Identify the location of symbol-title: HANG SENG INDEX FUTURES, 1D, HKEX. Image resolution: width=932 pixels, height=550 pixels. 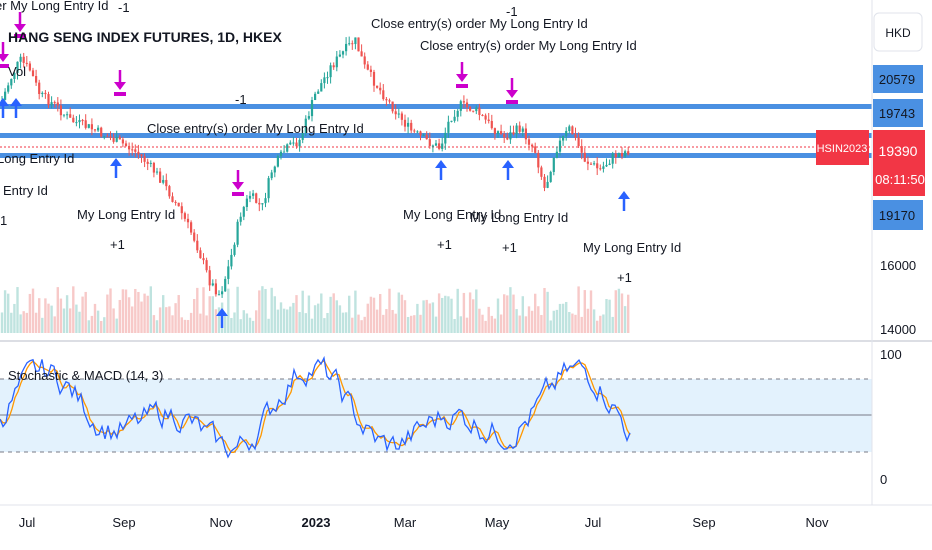
(145, 37).